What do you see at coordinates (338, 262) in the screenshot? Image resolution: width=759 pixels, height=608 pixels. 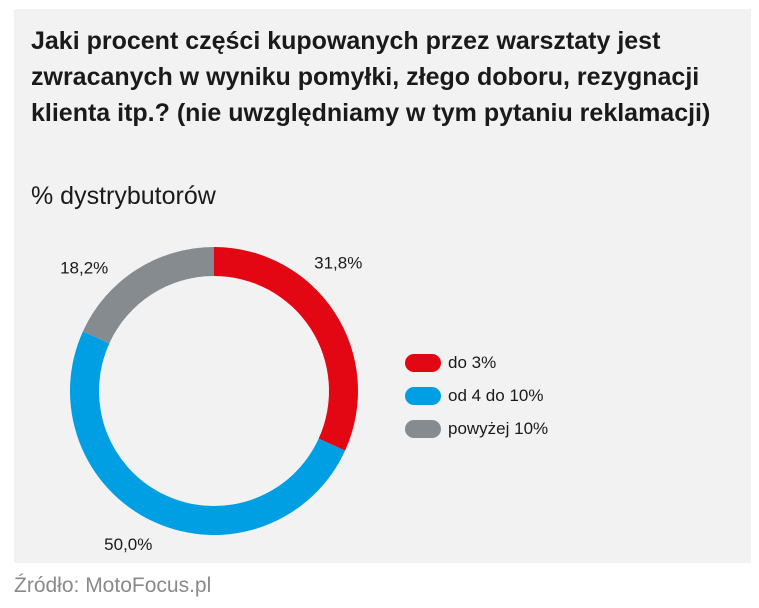 I see `value-label-do-3: 31,8%` at bounding box center [338, 262].